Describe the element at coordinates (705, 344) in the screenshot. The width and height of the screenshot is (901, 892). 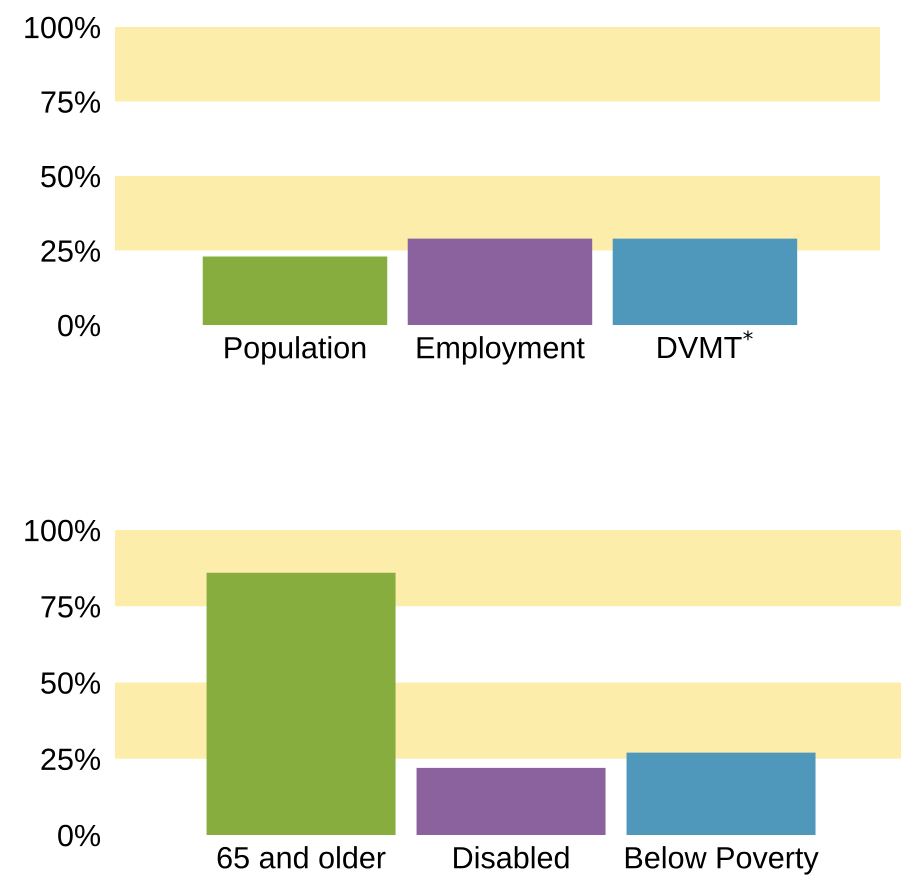
I see `x-tick-label: DVMT$^{*}$` at that location.